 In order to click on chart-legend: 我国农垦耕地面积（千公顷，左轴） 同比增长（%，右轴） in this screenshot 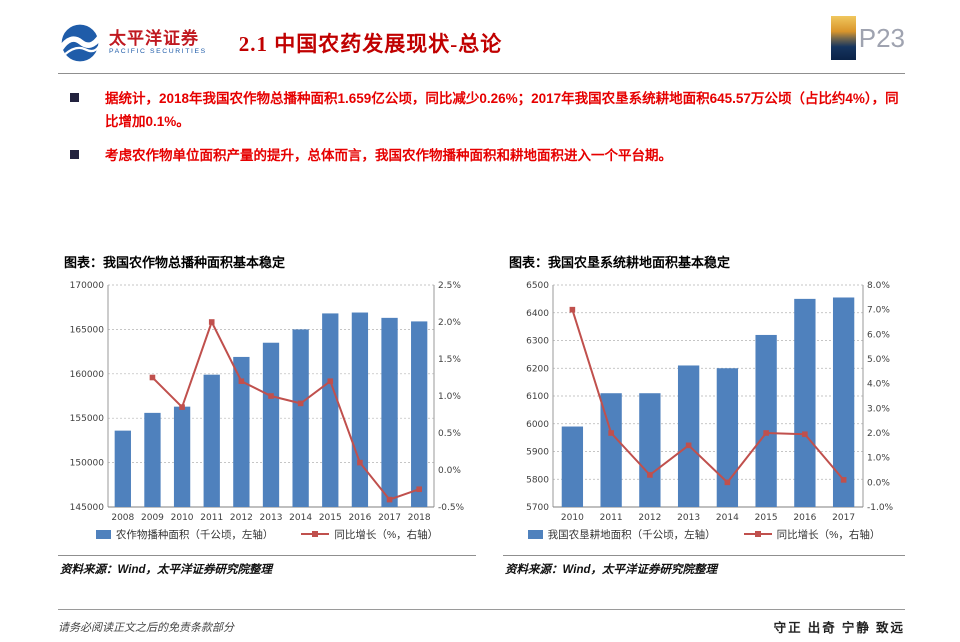, I will do `click(704, 534)`.